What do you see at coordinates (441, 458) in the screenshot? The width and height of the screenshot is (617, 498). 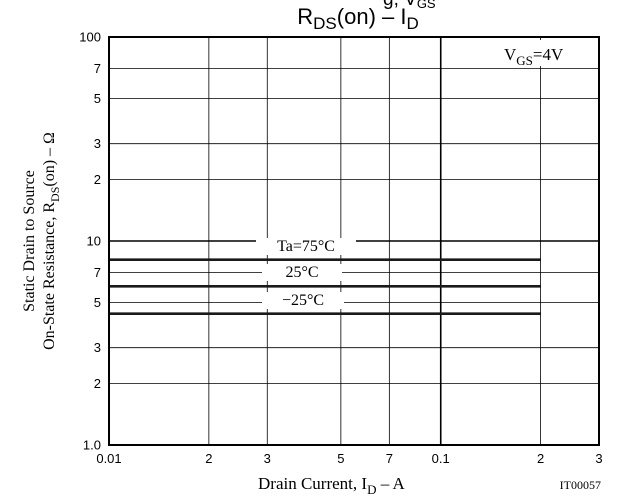 I see `x-tick-label: 0.1` at bounding box center [441, 458].